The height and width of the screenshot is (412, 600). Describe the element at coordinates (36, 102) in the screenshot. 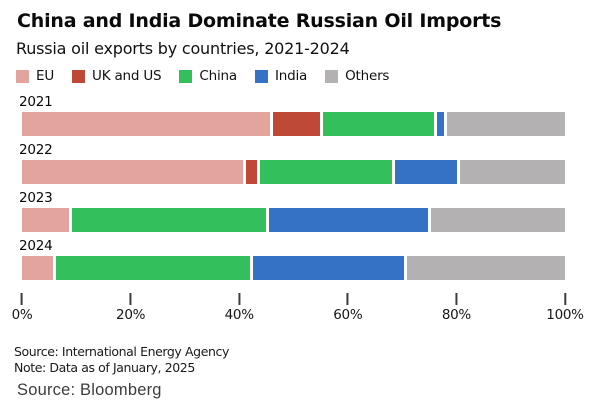

I see `bar-row-label-2021: 2021` at that location.